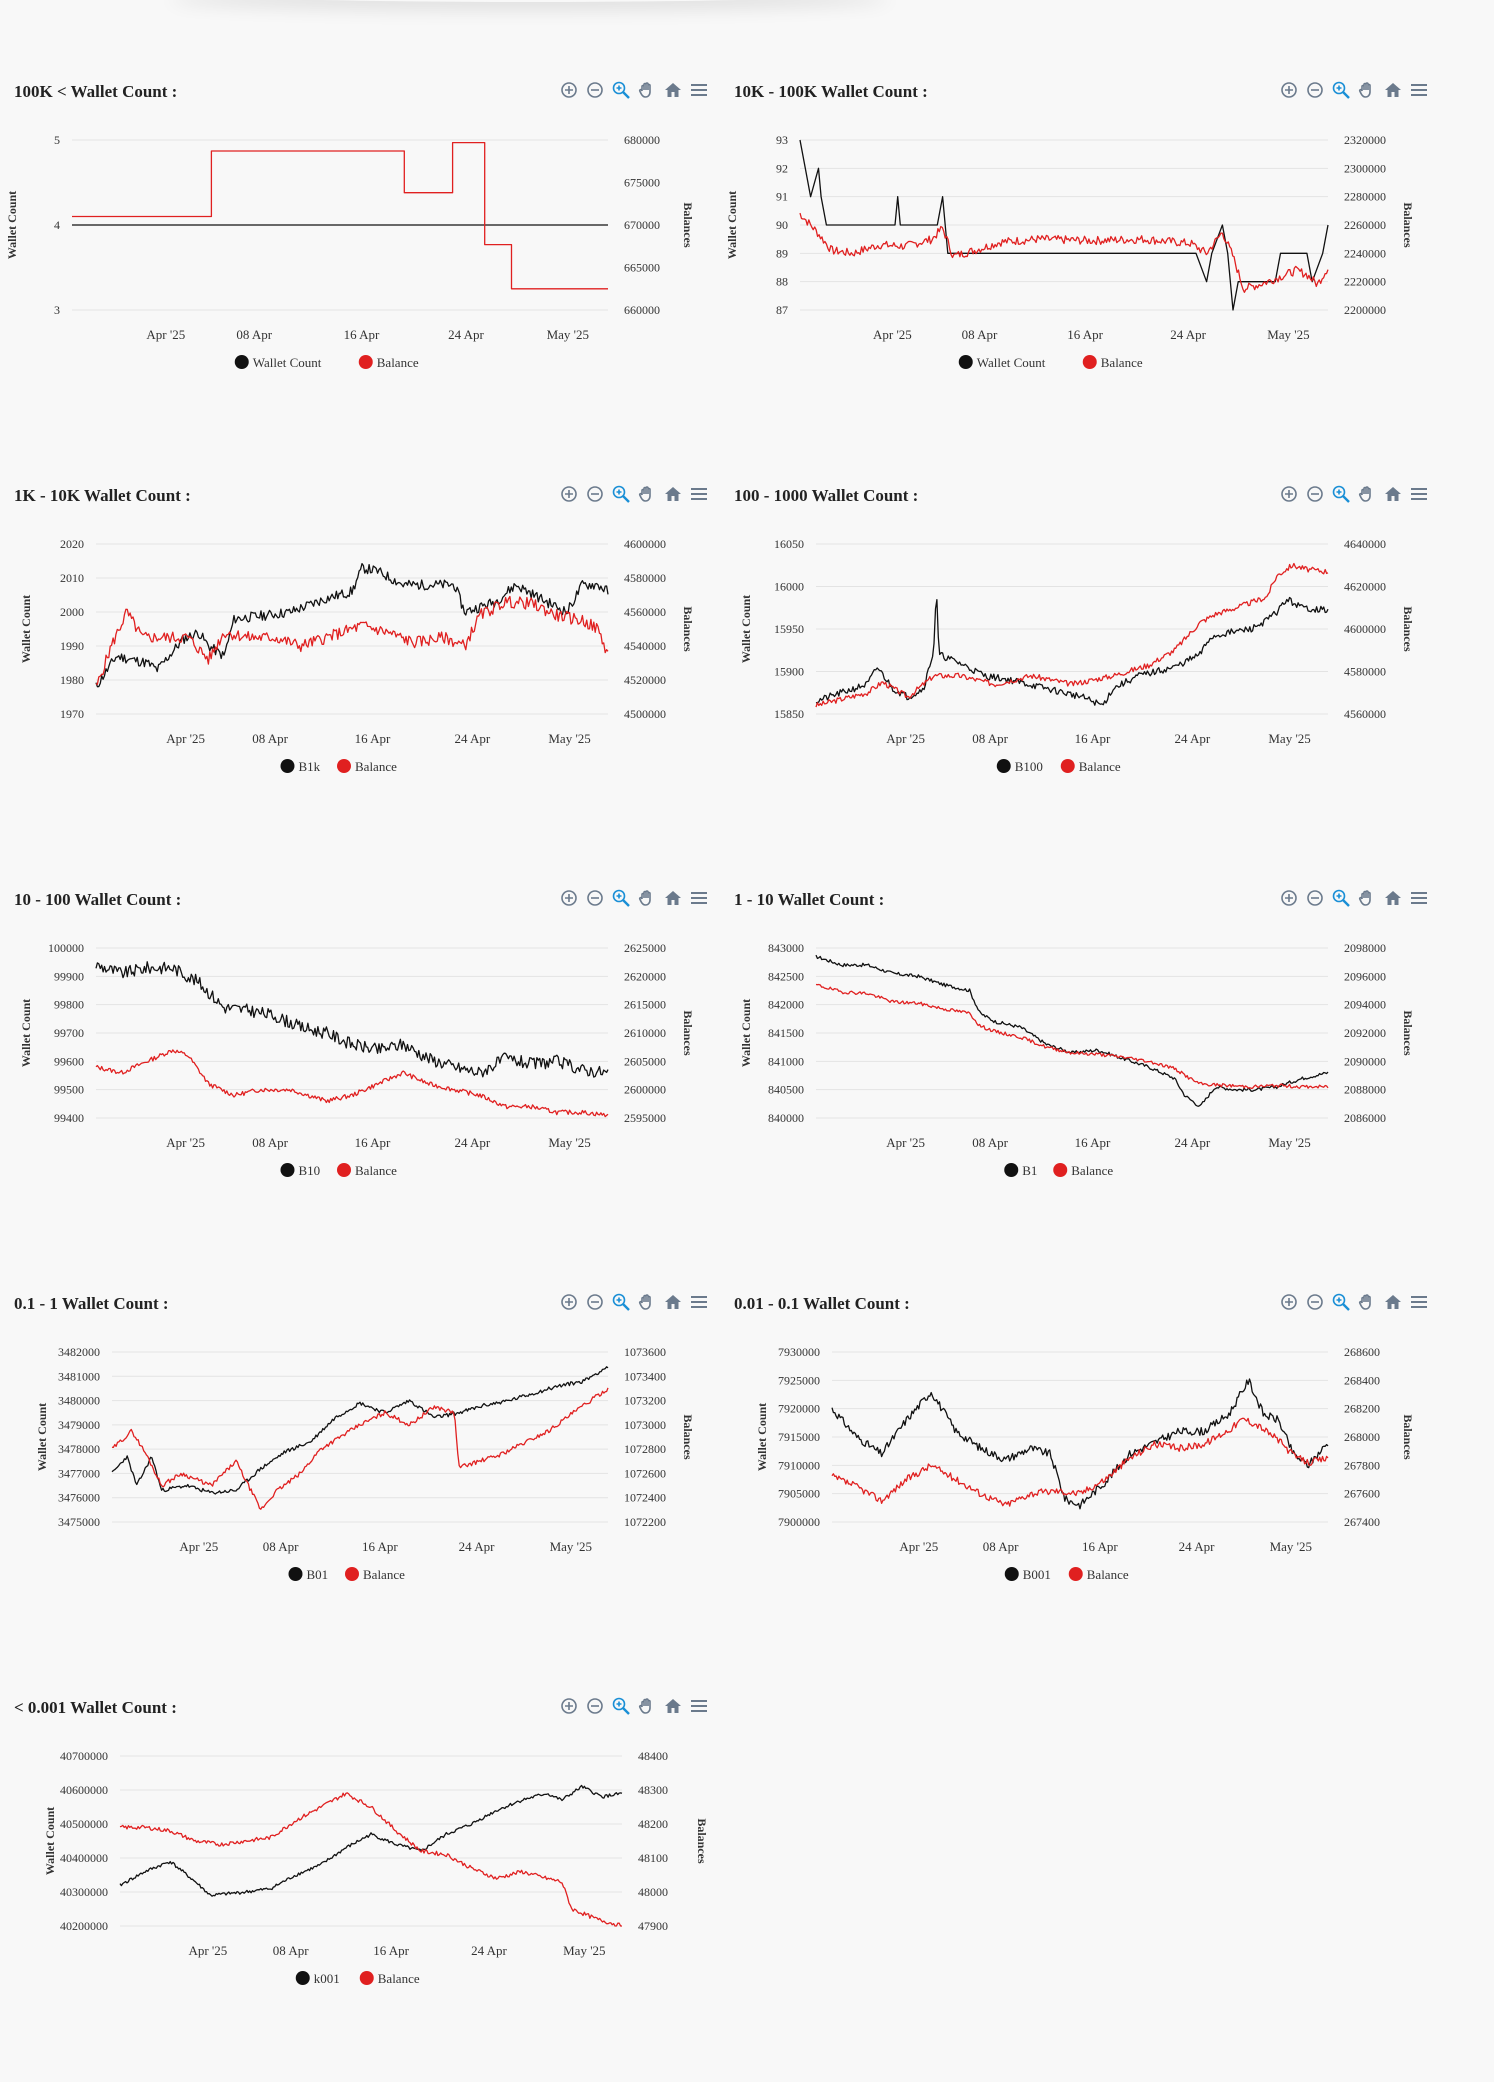  What do you see at coordinates (360, 1430) in the screenshot?
I see `series-line-wallet-count` at bounding box center [360, 1430].